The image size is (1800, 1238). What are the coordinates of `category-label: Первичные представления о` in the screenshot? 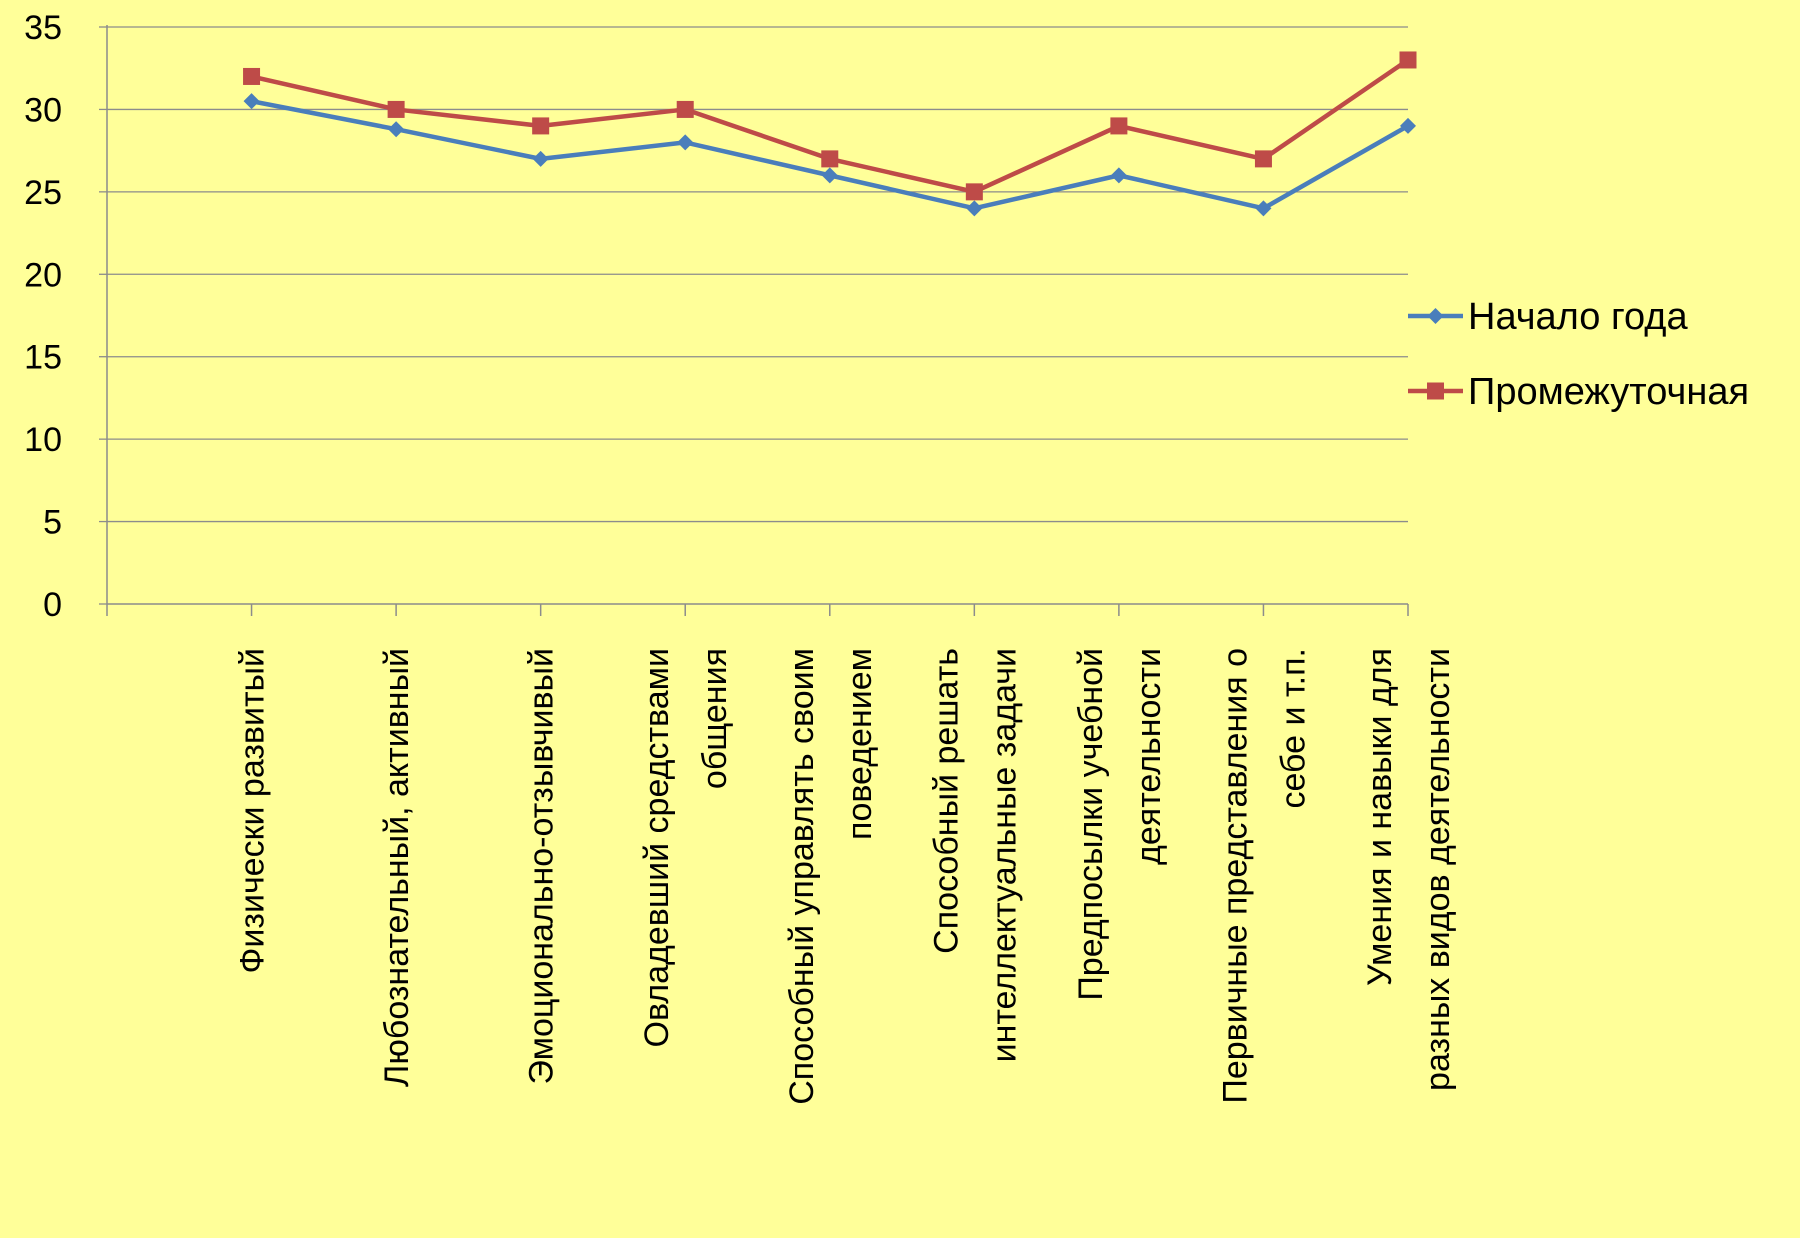 It's located at (1235, 876).